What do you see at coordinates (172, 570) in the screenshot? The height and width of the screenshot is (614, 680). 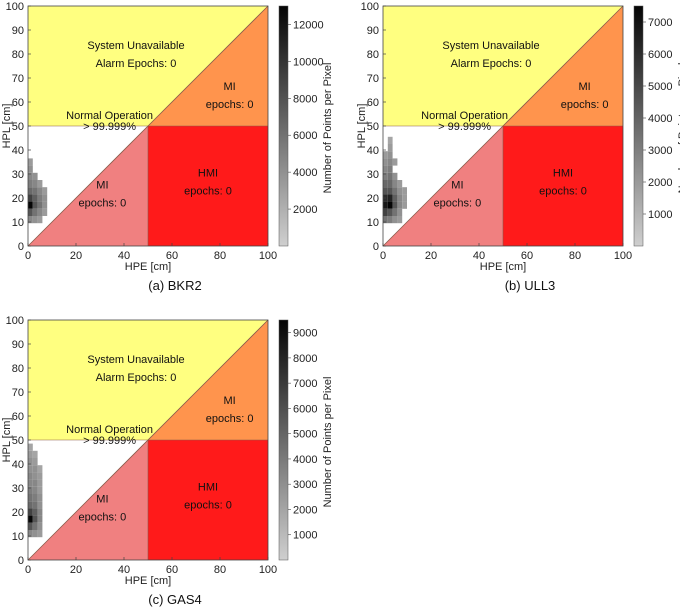 I see `x-tick-label: 60` at bounding box center [172, 570].